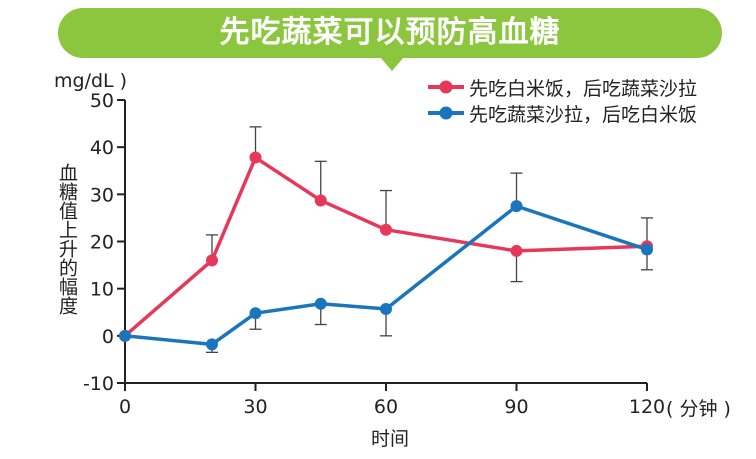 The width and height of the screenshot is (756, 459). I want to click on x-axis-label: 时间, so click(389, 439).